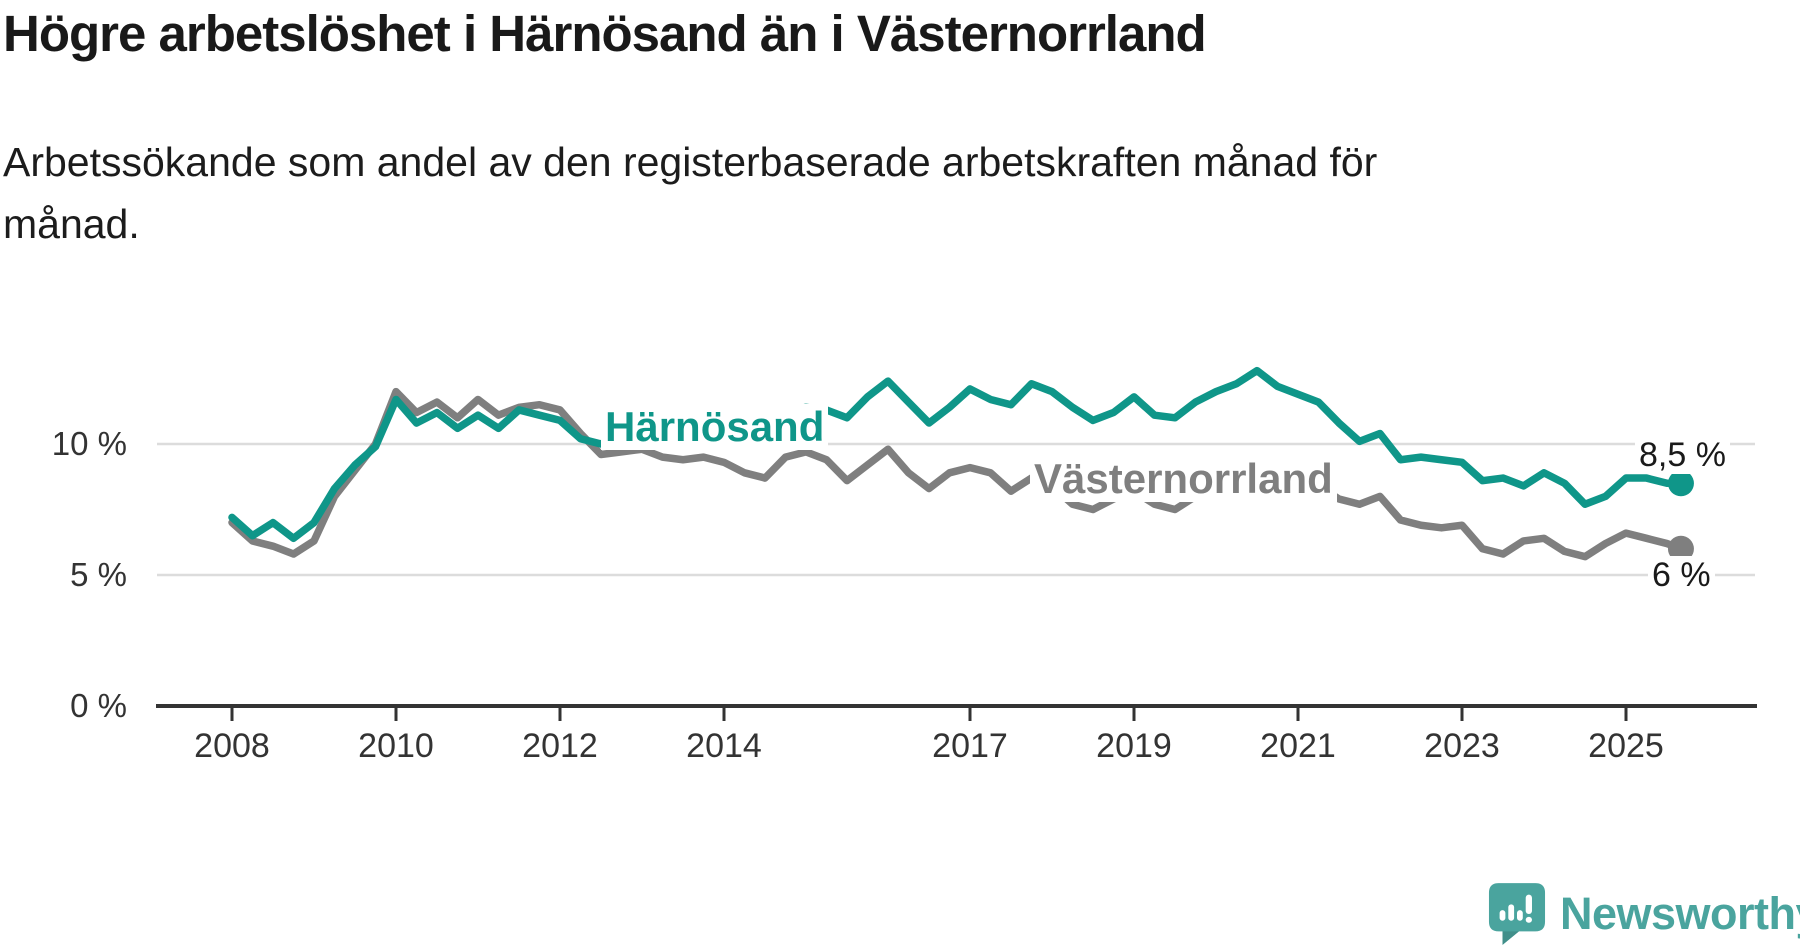 This screenshot has height=948, width=1800. What do you see at coordinates (1183, 479) in the screenshot?
I see `series-label-vasternorrland: Västernorrland` at bounding box center [1183, 479].